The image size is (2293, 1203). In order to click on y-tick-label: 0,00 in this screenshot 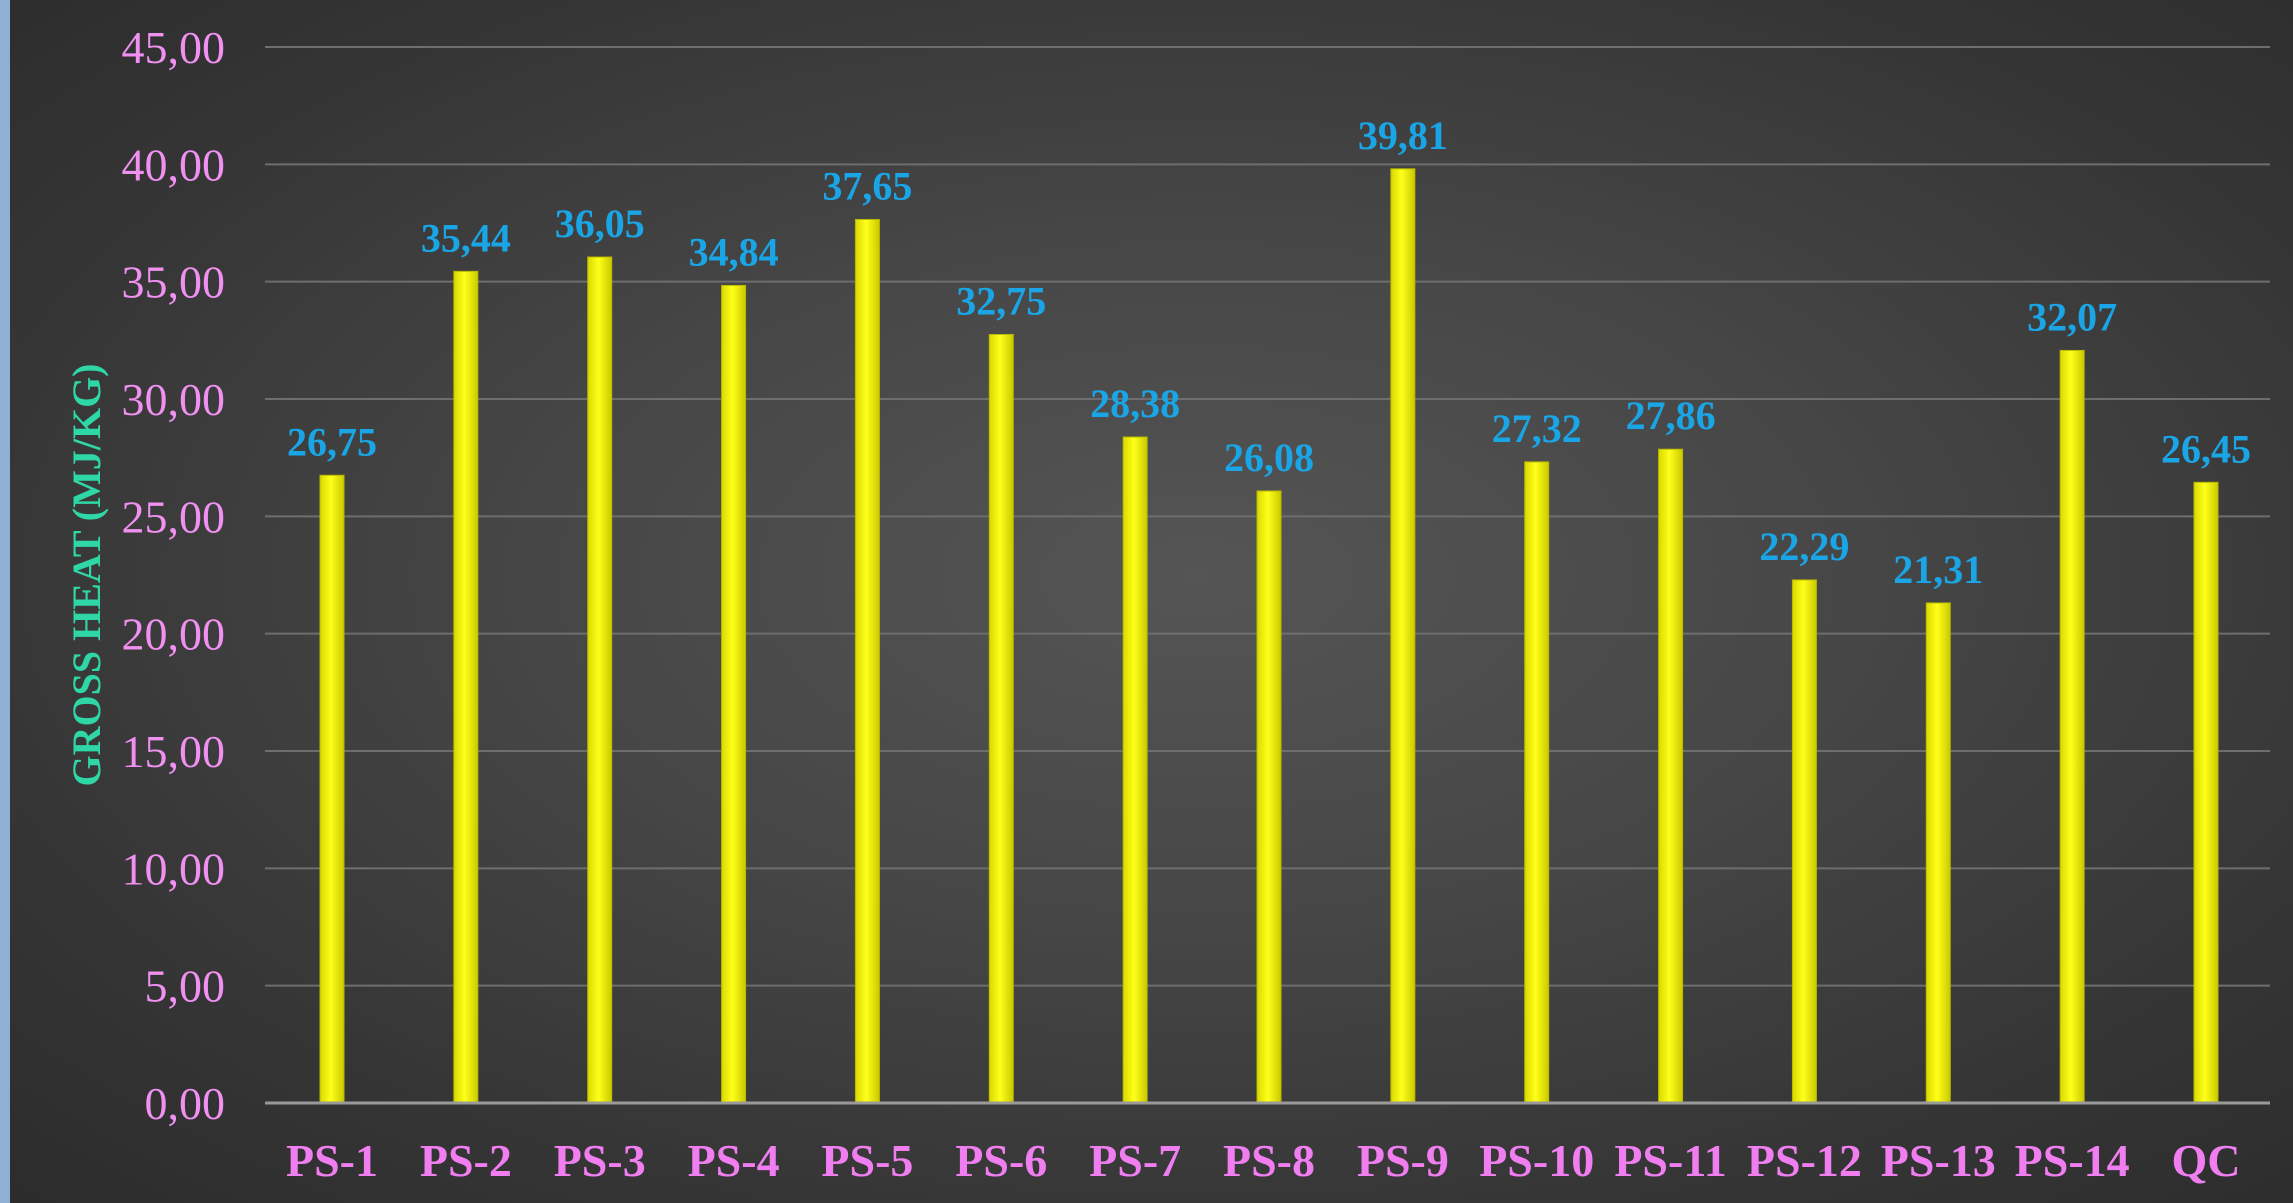, I will do `click(185, 1103)`.